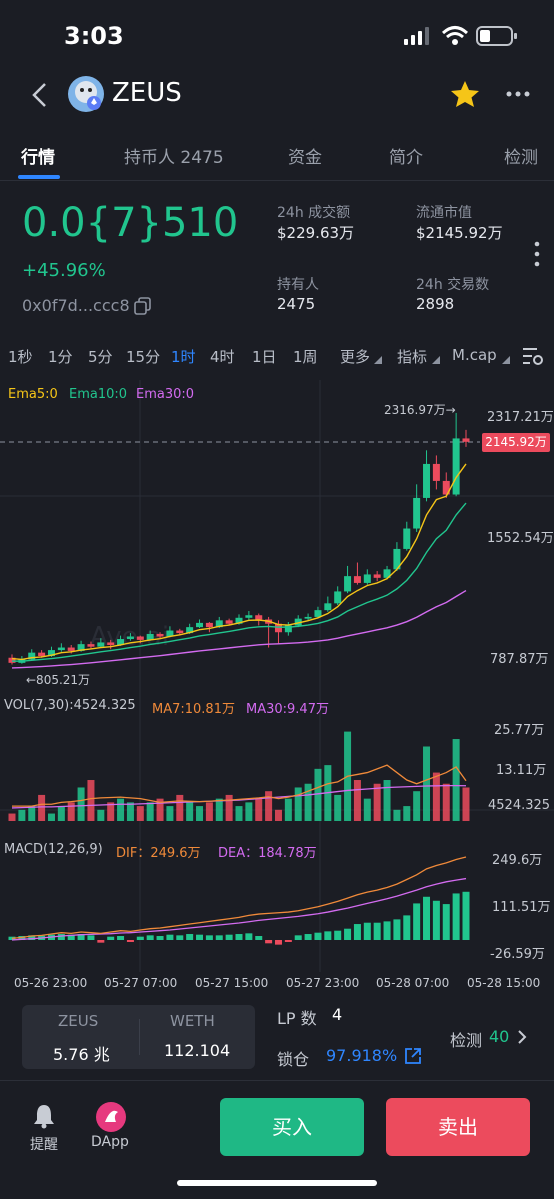 Image resolution: width=554 pixels, height=1199 pixels. What do you see at coordinates (239, 562) in the screenshot?
I see `ema5-line` at bounding box center [239, 562].